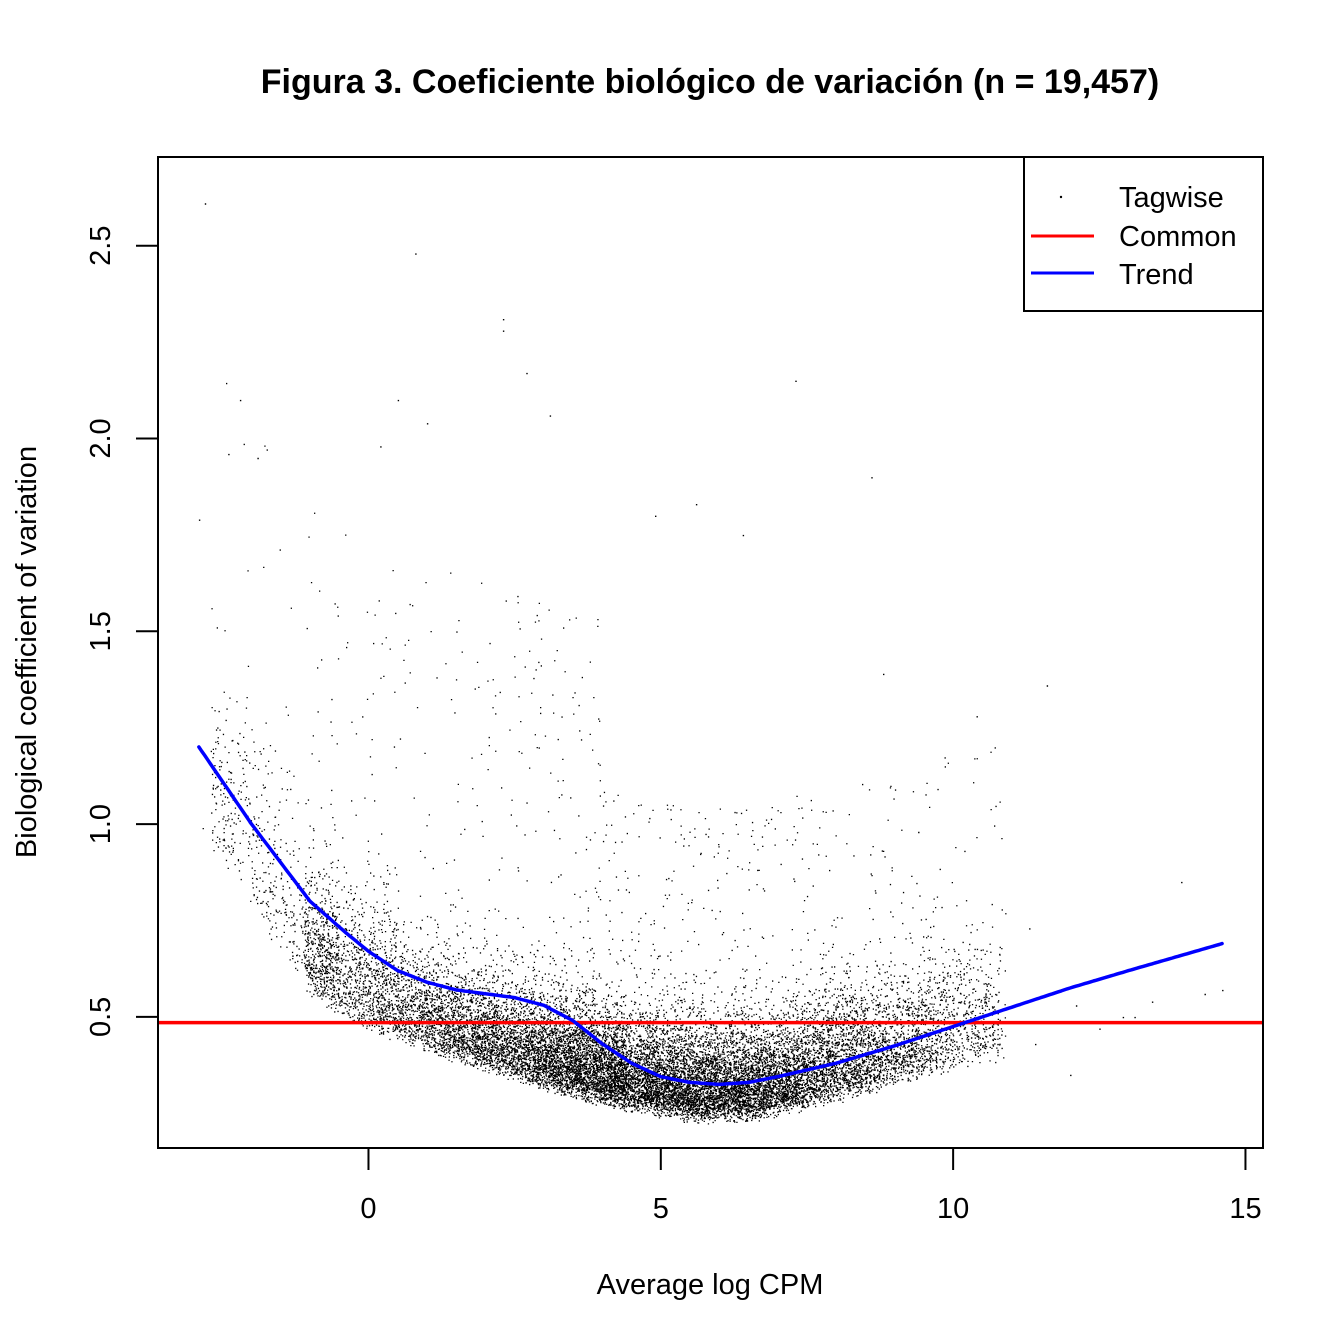  I want to click on x-tick-label: 0, so click(368, 1209).